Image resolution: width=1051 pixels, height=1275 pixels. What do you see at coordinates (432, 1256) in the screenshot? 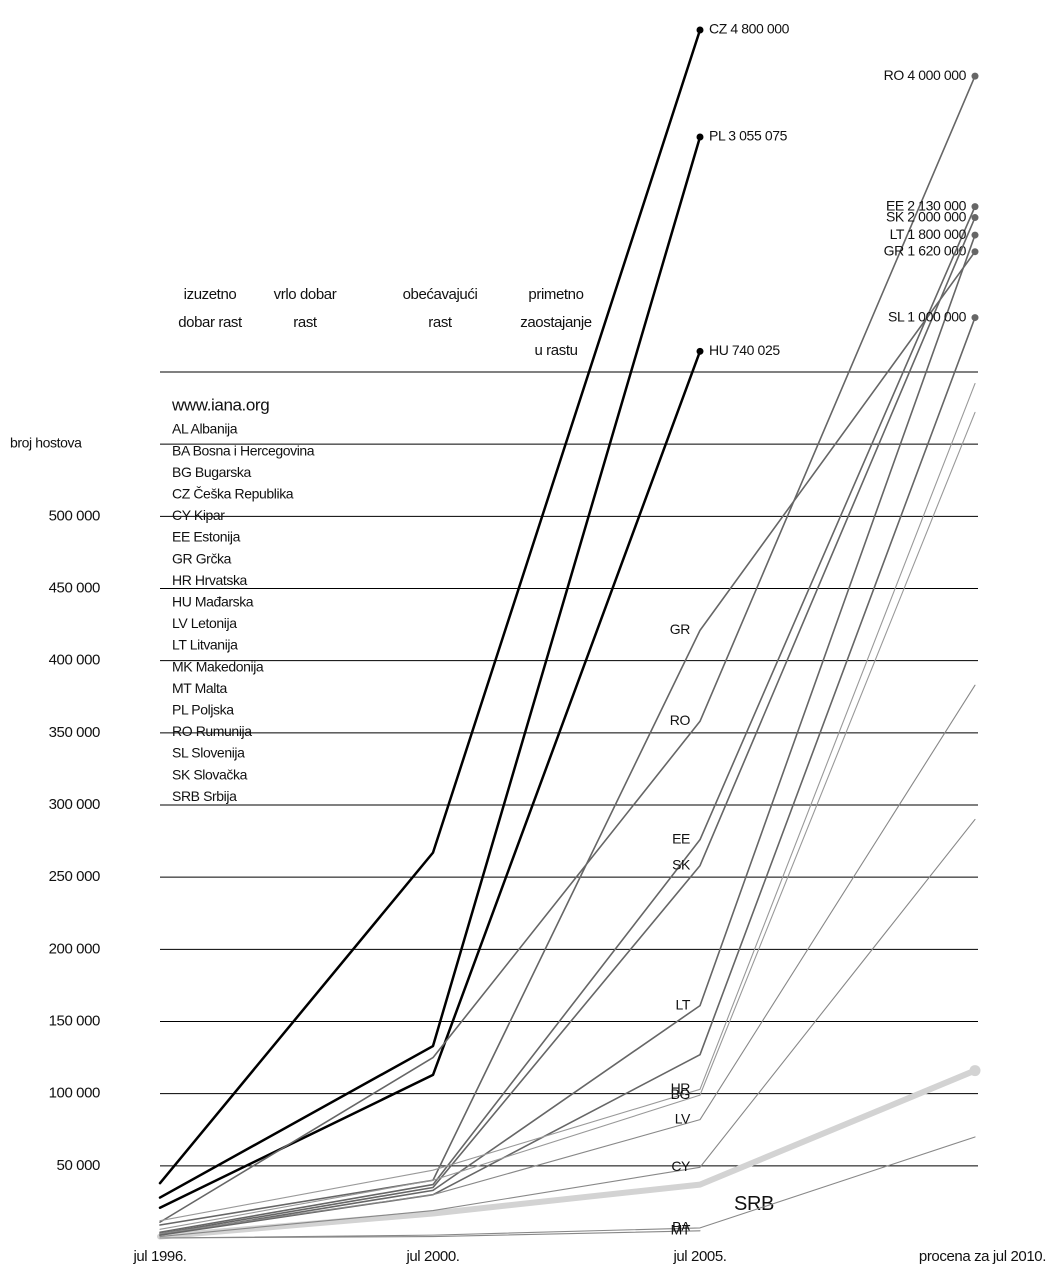
I see `x-tick-label: jul 2000.` at bounding box center [432, 1256].